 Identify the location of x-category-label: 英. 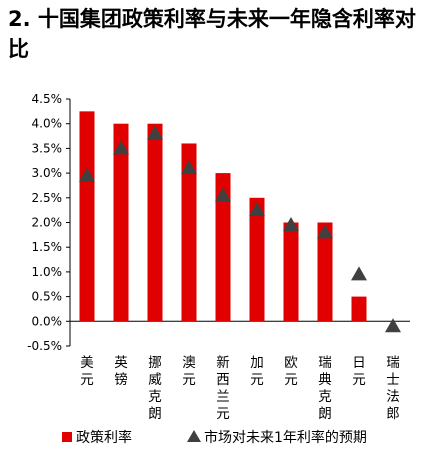
(121, 362).